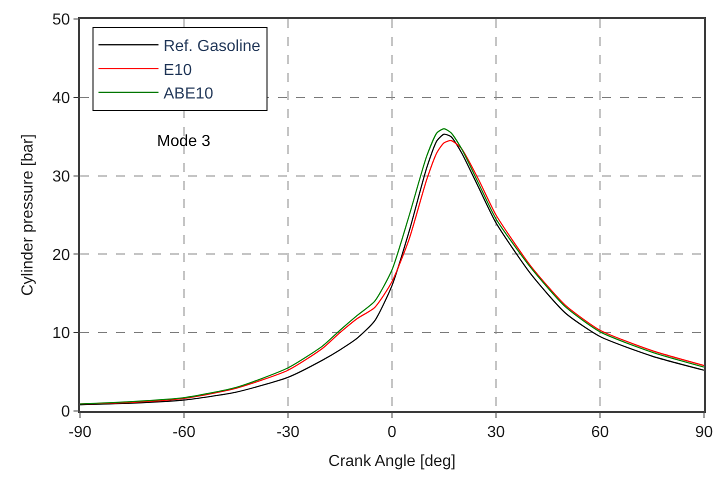  What do you see at coordinates (212, 46) in the screenshot?
I see `legend-label: Ref. Gasoline` at bounding box center [212, 46].